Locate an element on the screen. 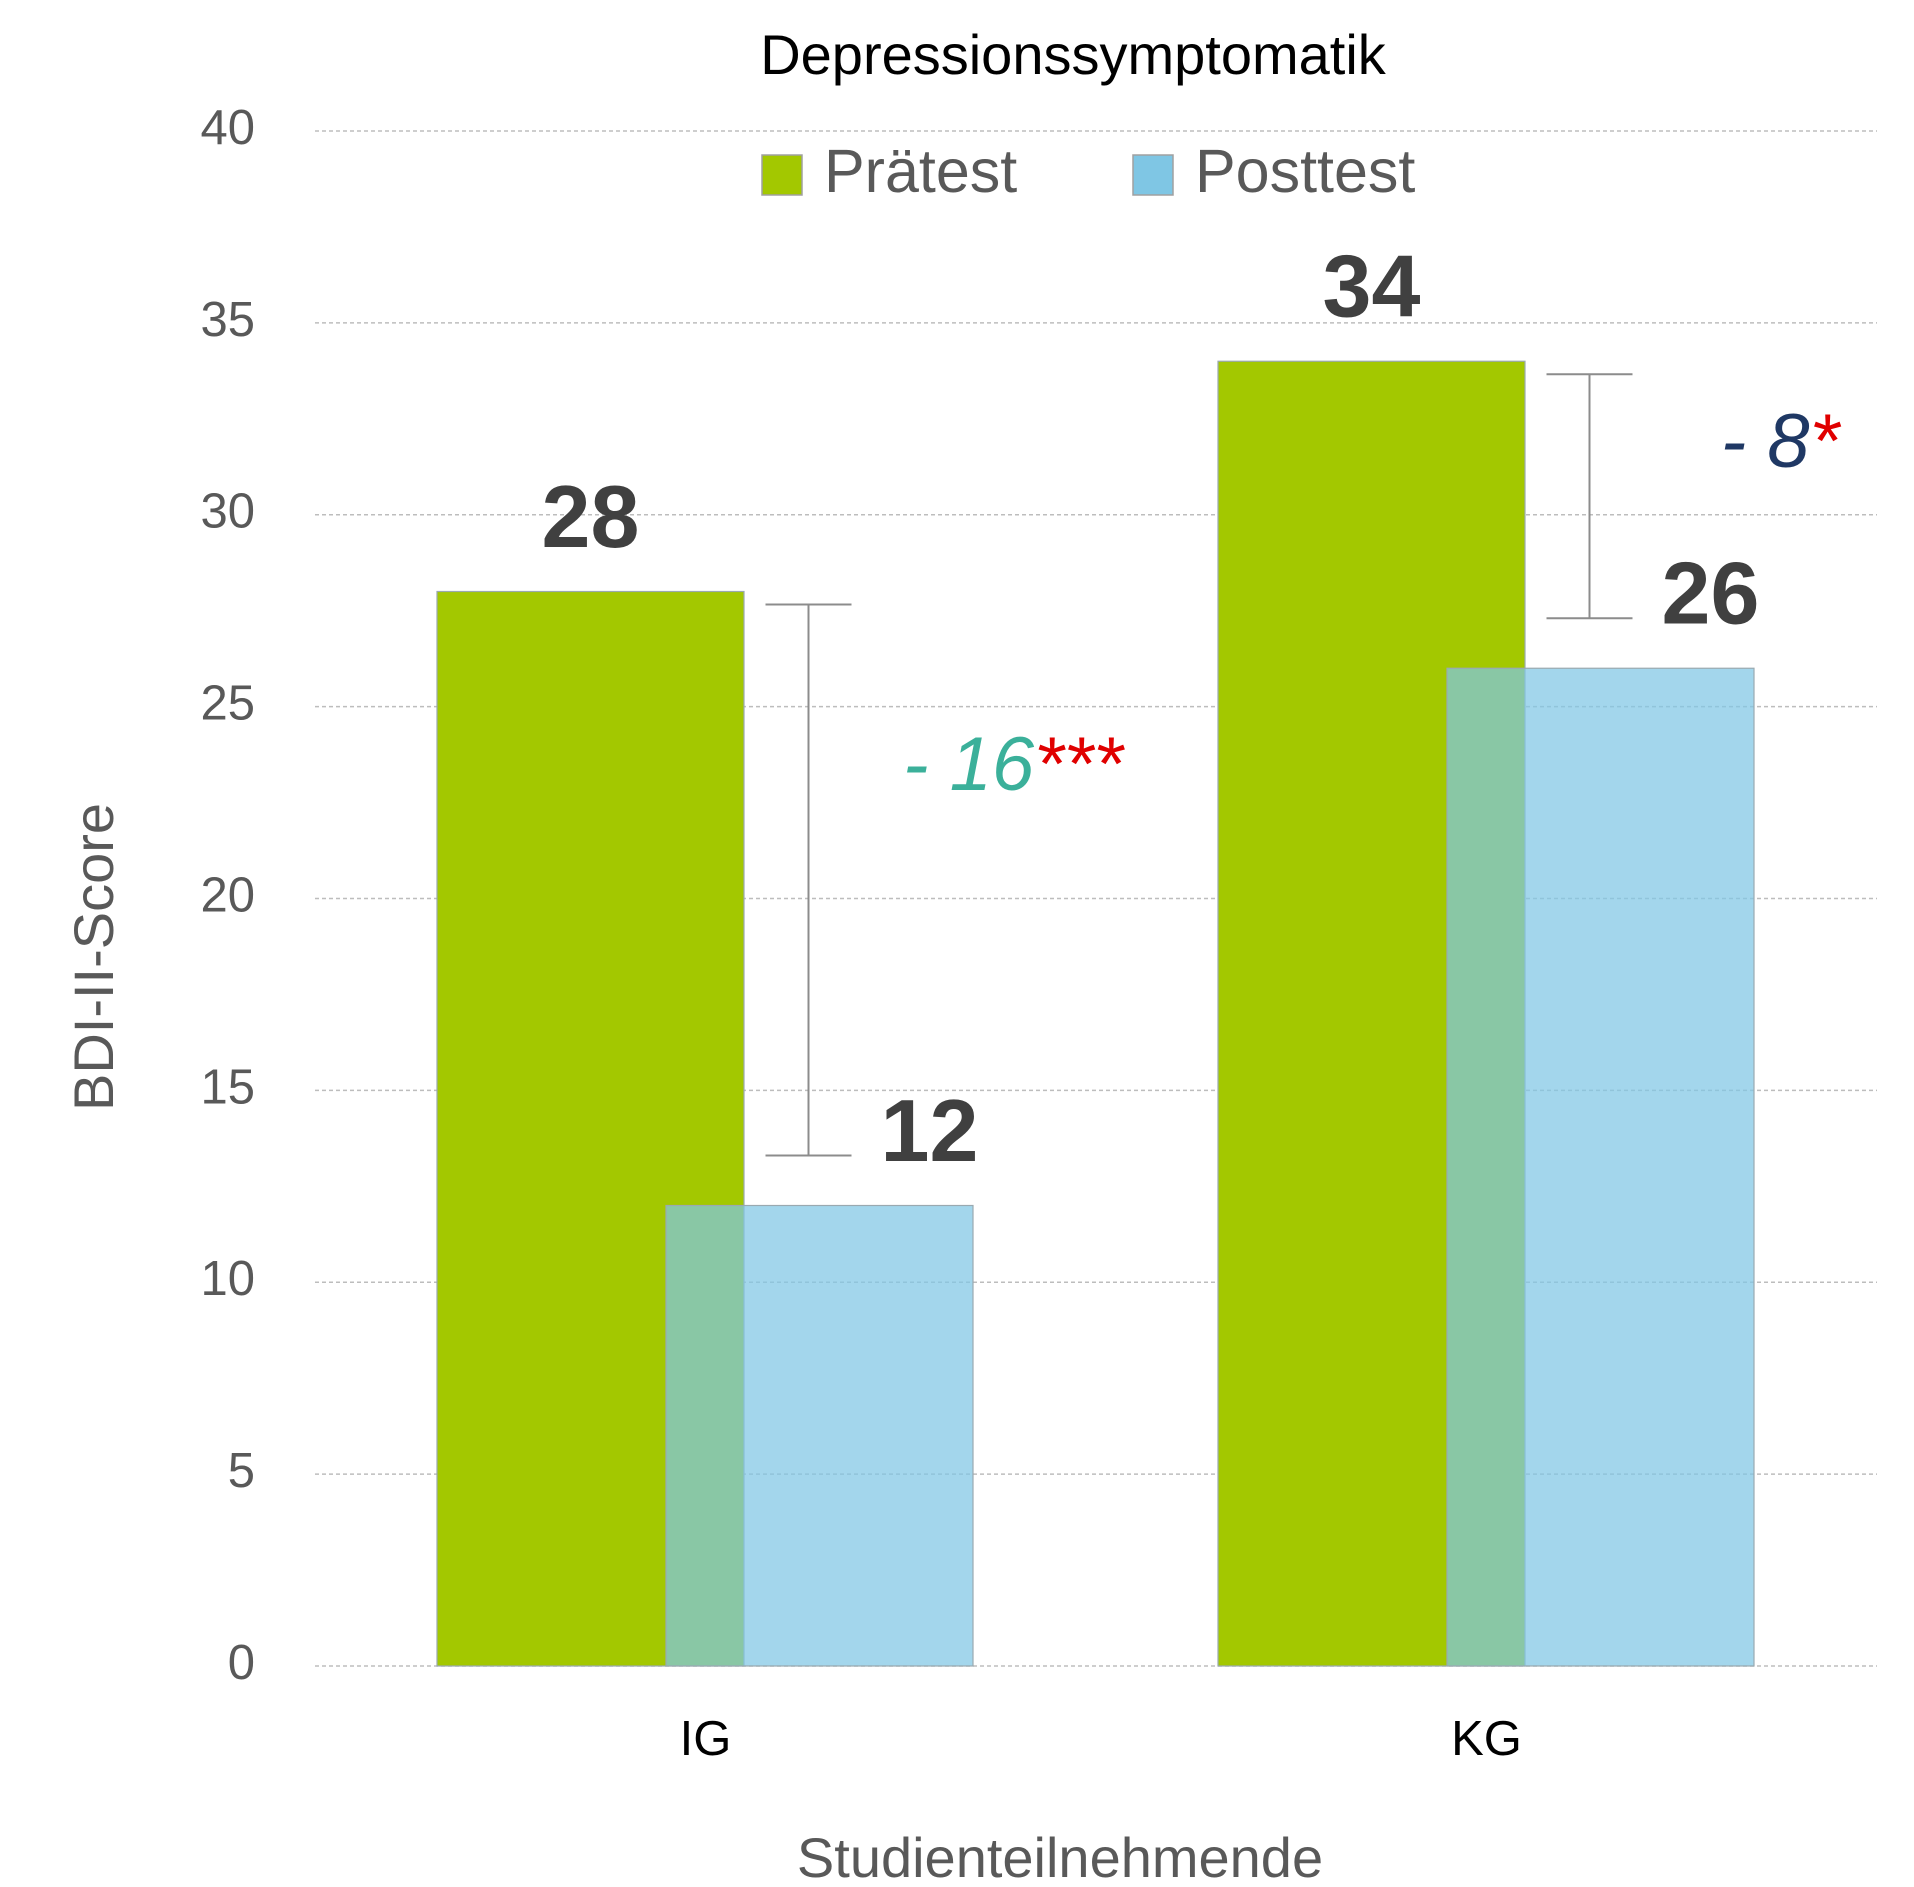 The height and width of the screenshot is (1887, 1914). data-label: 34 is located at coordinates (1372, 286).